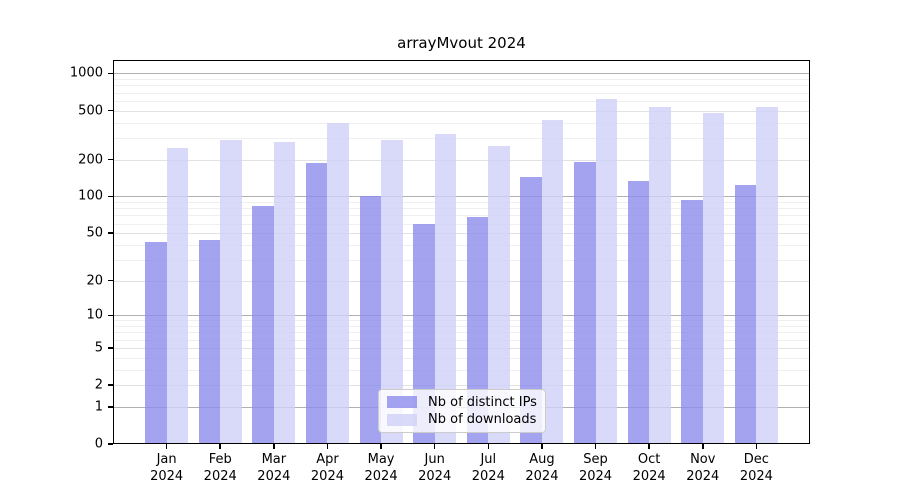  Describe the element at coordinates (499, 294) in the screenshot. I see `bar-nb-of-downloads-jul-2024` at that location.